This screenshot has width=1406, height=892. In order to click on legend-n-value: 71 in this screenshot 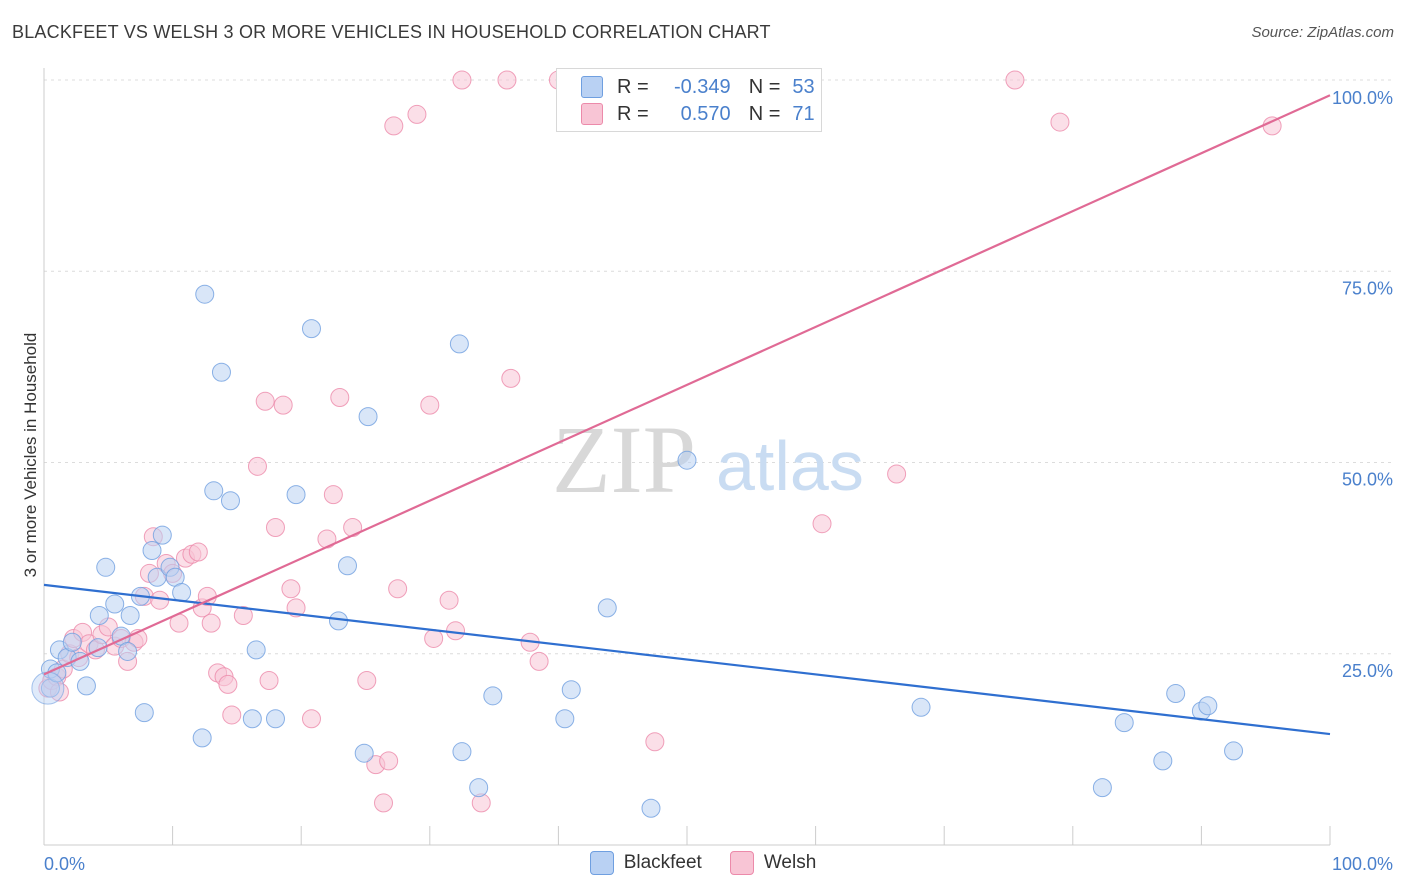, I will do `click(803, 113)`.